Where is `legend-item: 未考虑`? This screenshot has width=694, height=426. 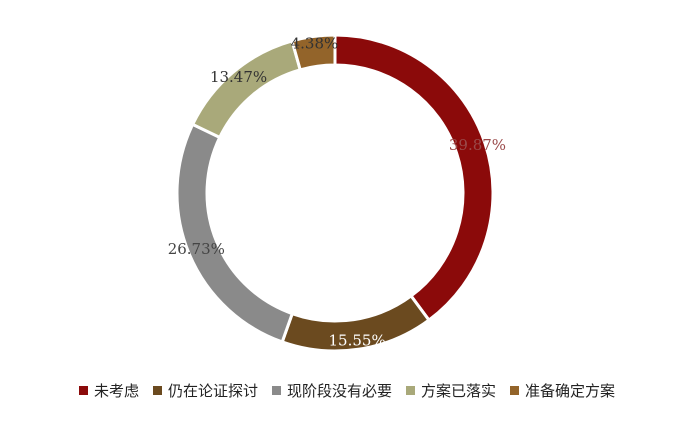
legend-item: 未考虑 is located at coordinates (108, 390).